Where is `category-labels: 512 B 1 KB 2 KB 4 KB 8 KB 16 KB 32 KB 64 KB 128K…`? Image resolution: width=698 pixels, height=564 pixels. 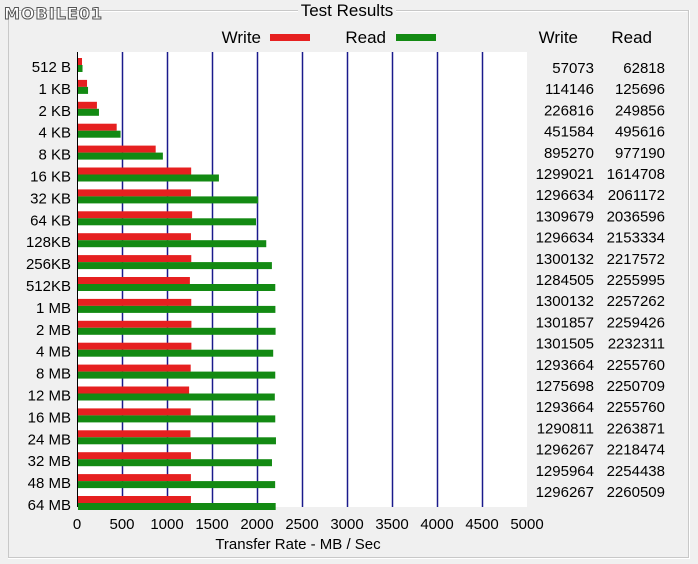
category-labels: 512 B 1 KB 2 KB 4 KB 8 KB 16 KB 32 KB 64 KB 128K… is located at coordinates (48, 286).